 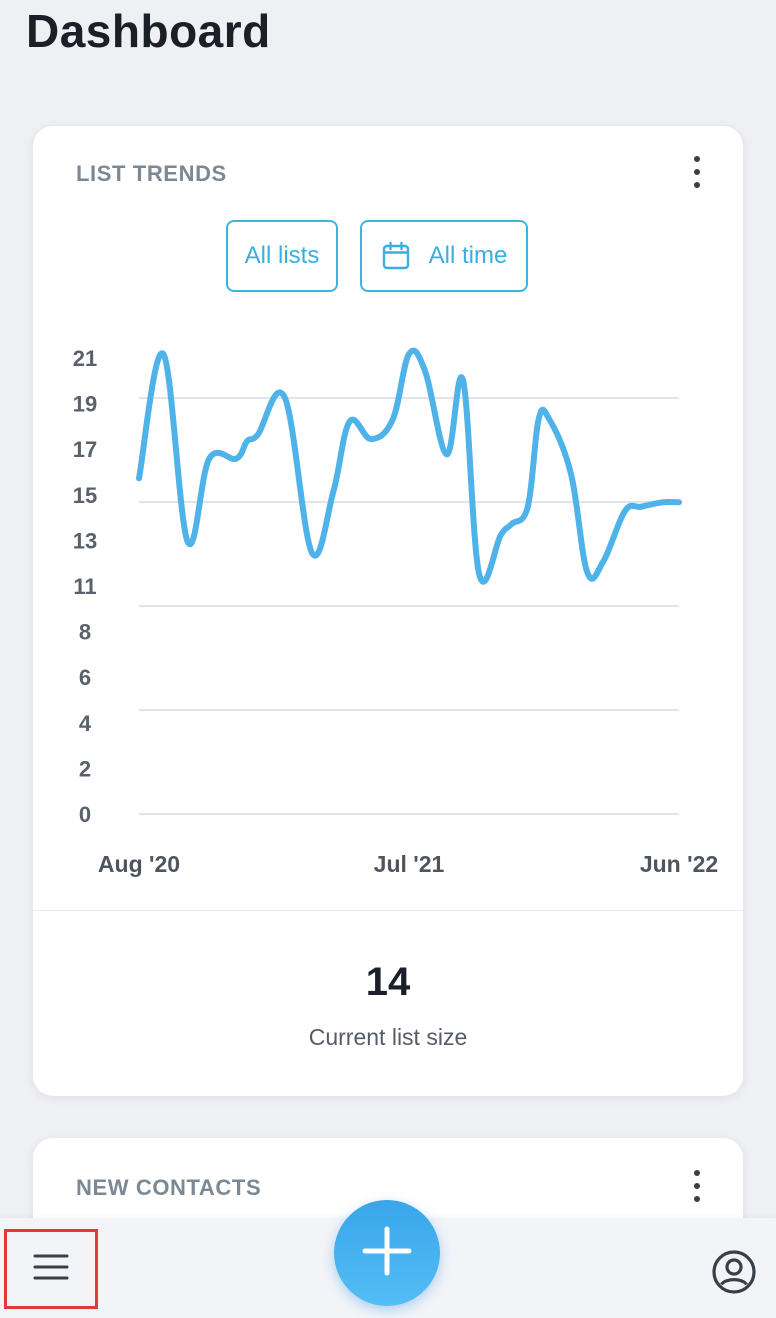 I want to click on y-tick-label: 13, so click(x=85, y=540).